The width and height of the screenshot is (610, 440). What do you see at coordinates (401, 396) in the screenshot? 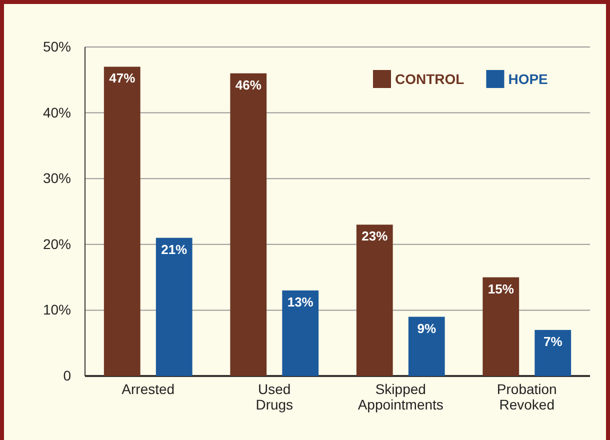
I see `x-tick-label: Skipped Appointments` at bounding box center [401, 396].